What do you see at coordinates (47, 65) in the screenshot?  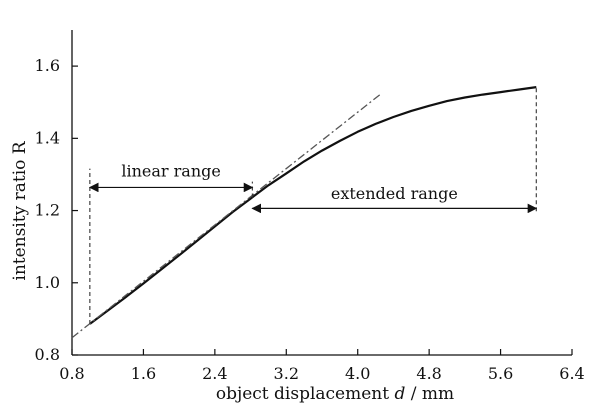 I see `y-tick-label: 1.6` at bounding box center [47, 65].